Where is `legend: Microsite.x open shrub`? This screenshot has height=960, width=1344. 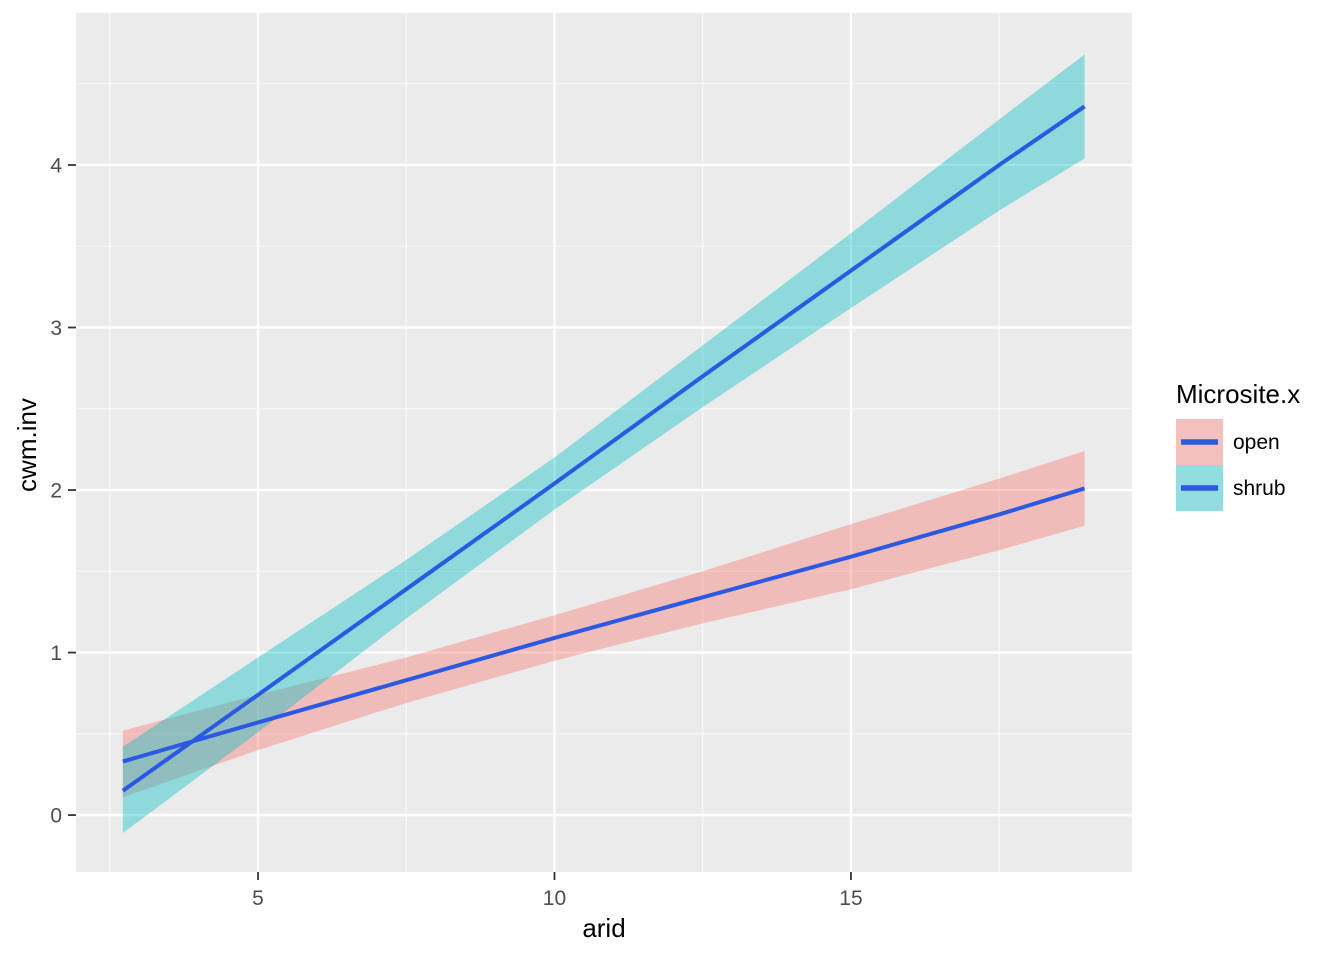 legend: Microsite.x open shrub is located at coordinates (1238, 445).